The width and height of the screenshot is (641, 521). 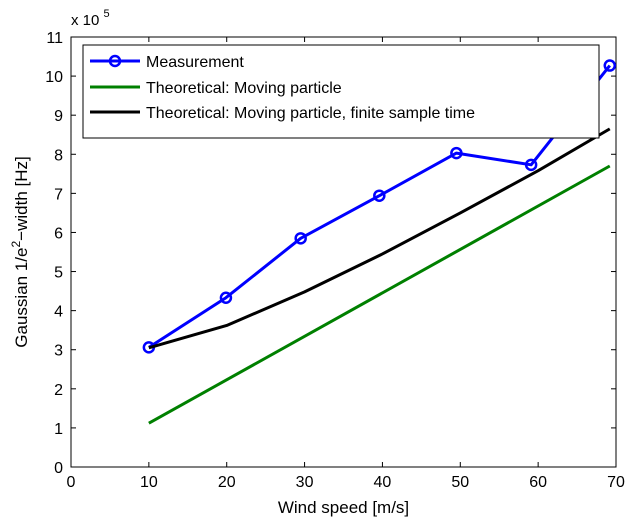 I want to click on y-tick-label: 11, so click(x=54, y=38).